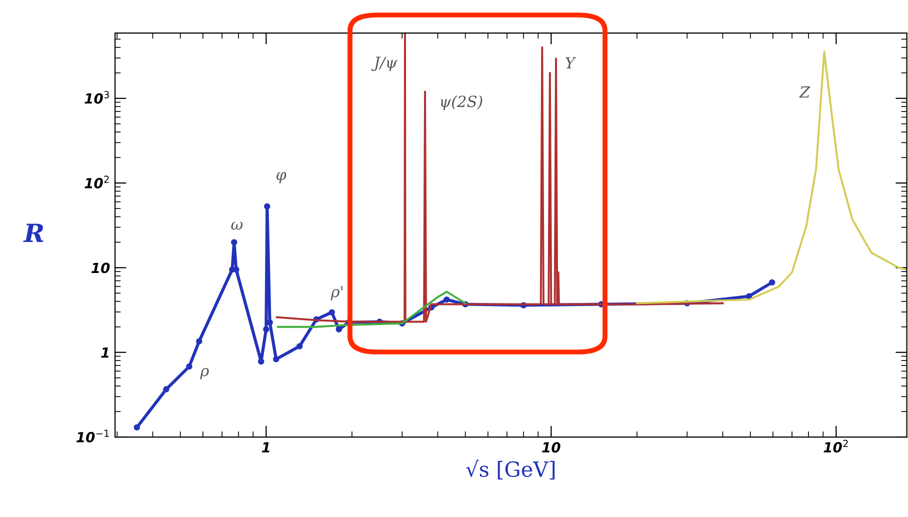  I want to click on y-tick-label: 10$^{3}$, so click(96, 97).